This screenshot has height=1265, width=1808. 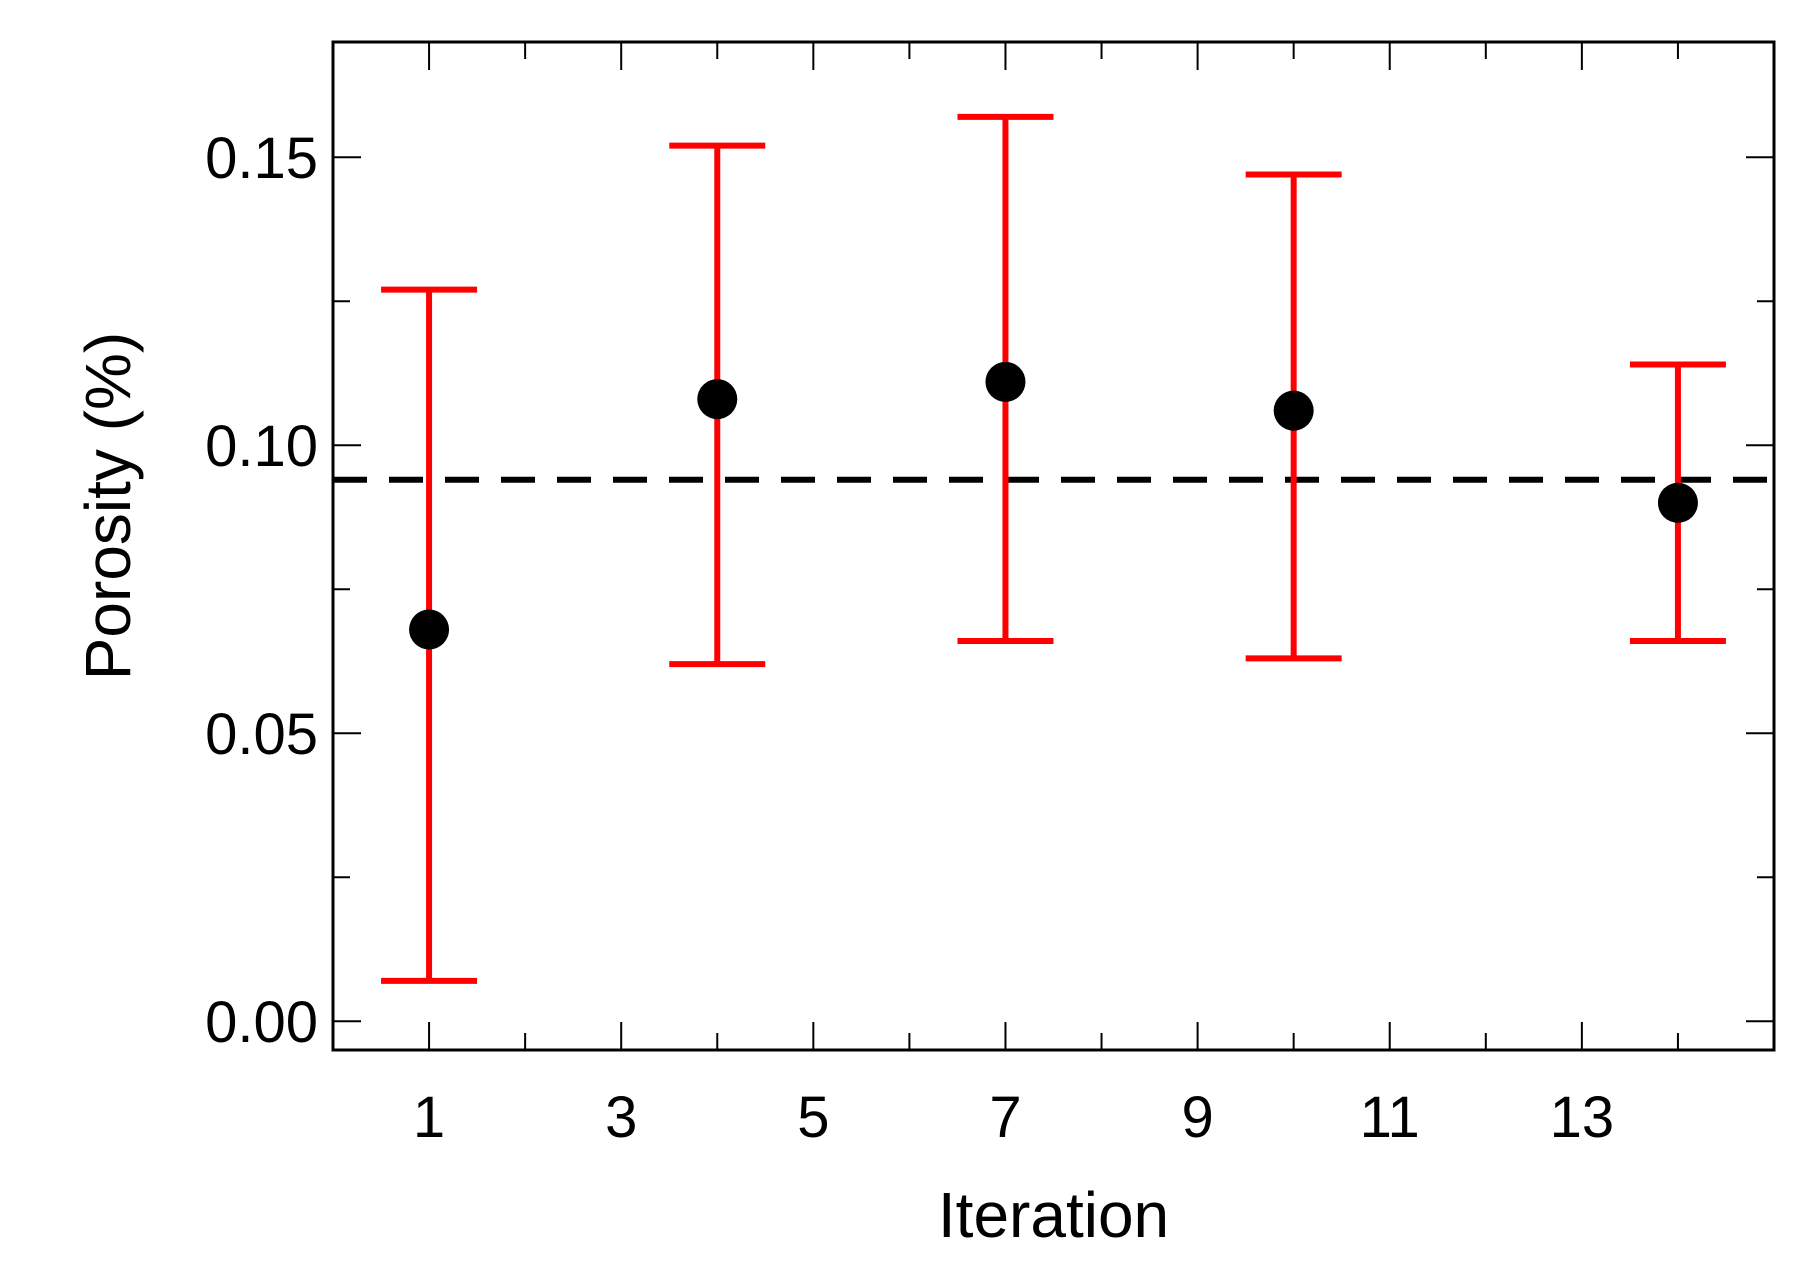 What do you see at coordinates (261, 446) in the screenshot?
I see `y-tick-label: 0.10` at bounding box center [261, 446].